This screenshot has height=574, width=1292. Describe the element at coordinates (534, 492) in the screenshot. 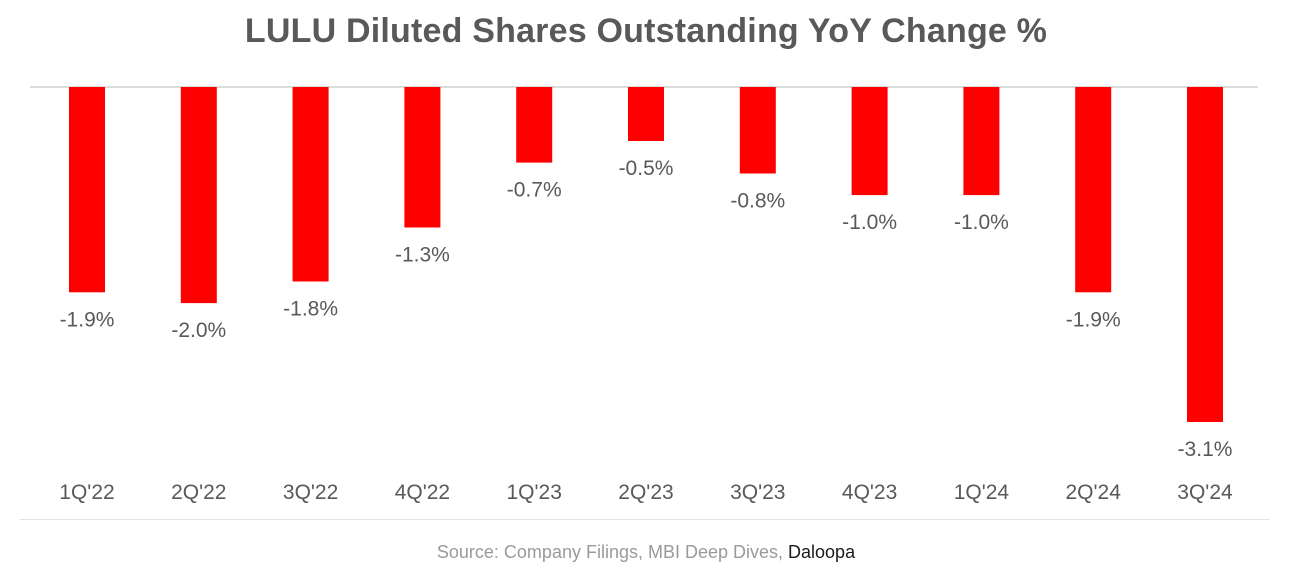

I see `x-tick-label-4: 1Q'23` at that location.